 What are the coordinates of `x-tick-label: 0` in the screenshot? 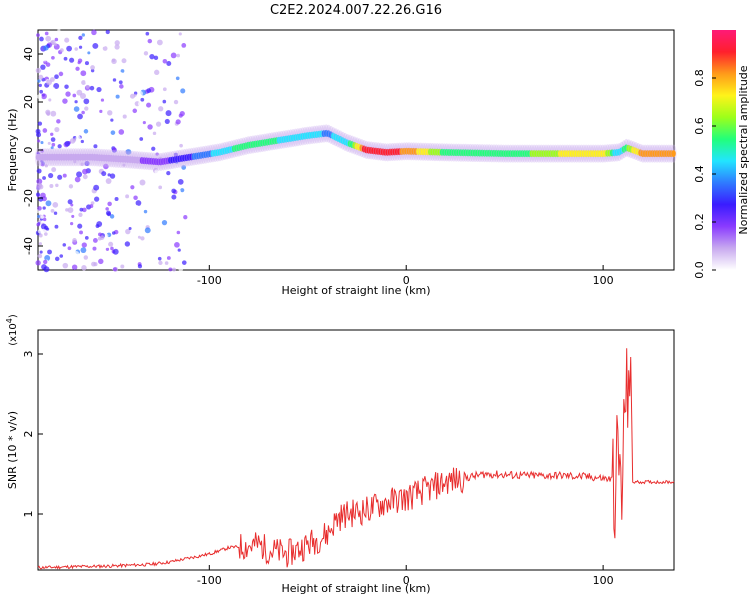 It's located at (406, 580).